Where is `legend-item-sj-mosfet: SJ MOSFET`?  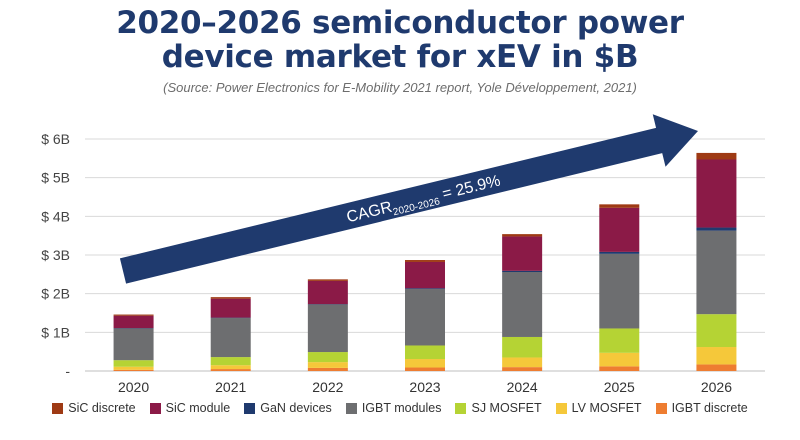 legend-item-sj-mosfet: SJ MOSFET is located at coordinates (498, 408).